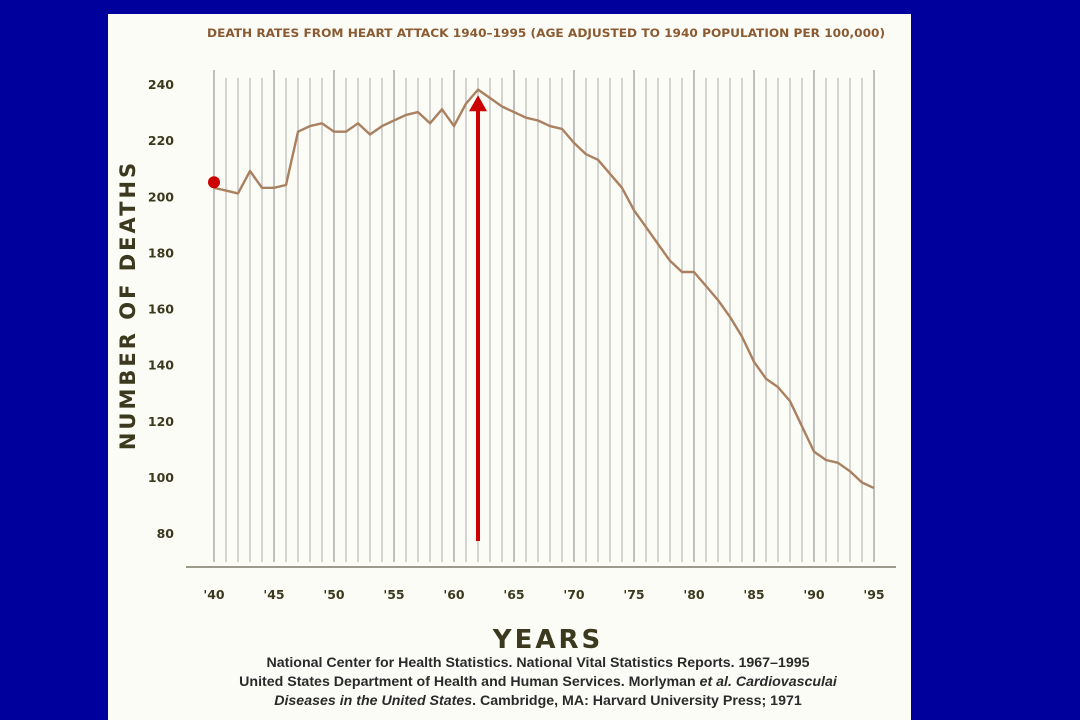  Describe the element at coordinates (128, 305) in the screenshot. I see `y-axis-label: NUMBER OF DEATHS` at that location.